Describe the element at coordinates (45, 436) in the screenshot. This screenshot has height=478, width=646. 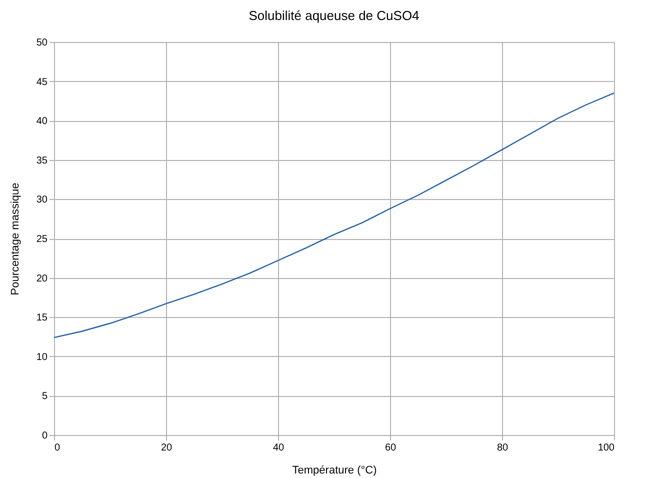
I see `y-tick-label: 0` at that location.